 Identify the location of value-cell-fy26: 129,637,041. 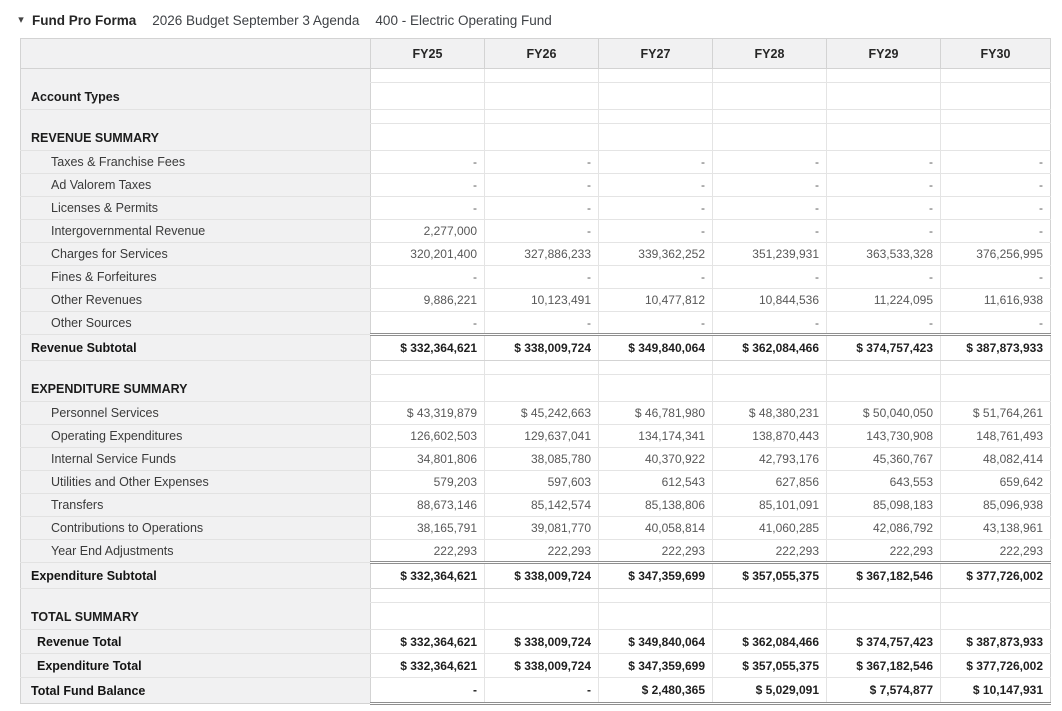
(541, 436).